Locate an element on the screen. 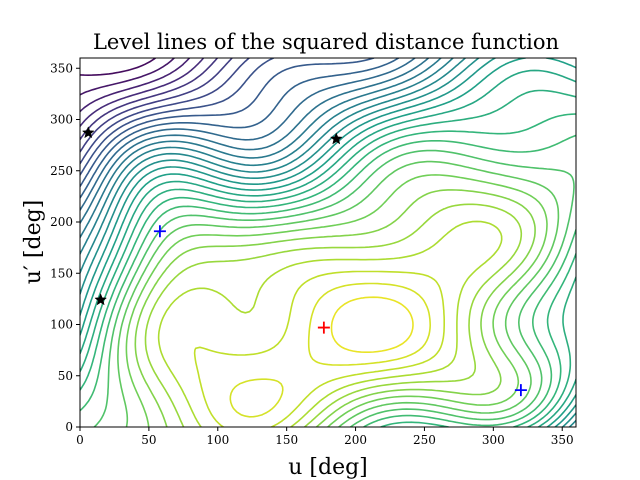  x-tick-label: 50 is located at coordinates (148, 440).